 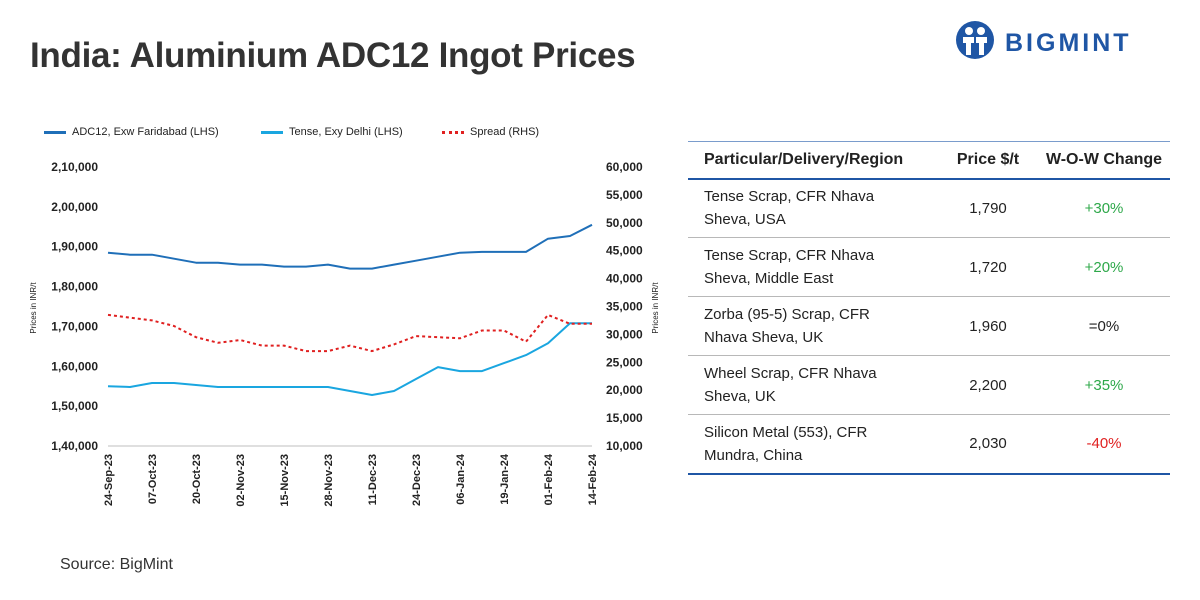 I want to click on legend-item: ADC12, Exw Faridabad (LHS), so click(x=131, y=132).